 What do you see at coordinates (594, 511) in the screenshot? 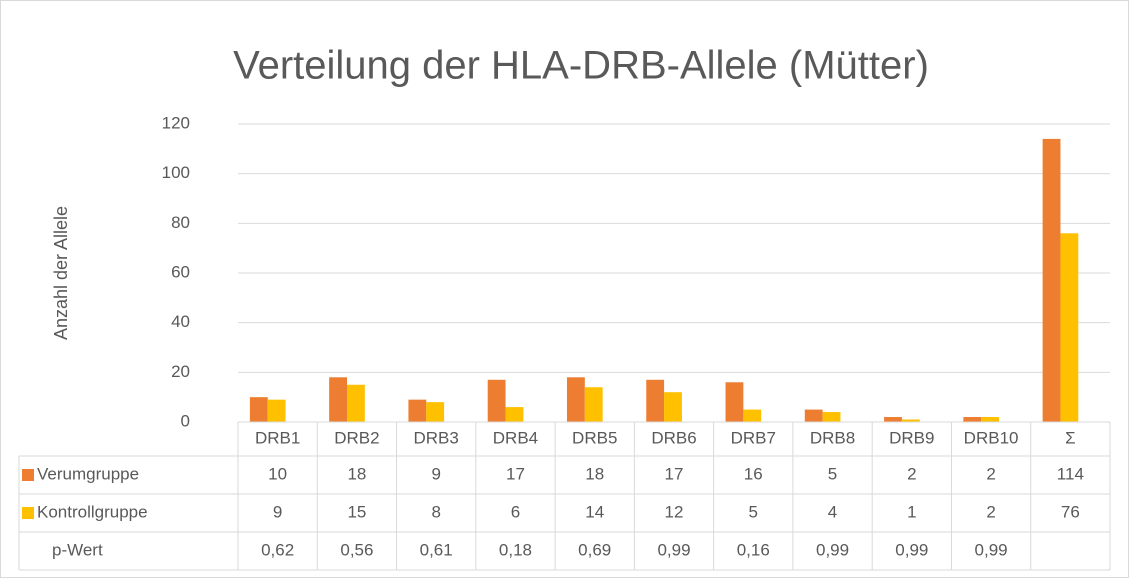
I see `table-value: 14` at bounding box center [594, 511].